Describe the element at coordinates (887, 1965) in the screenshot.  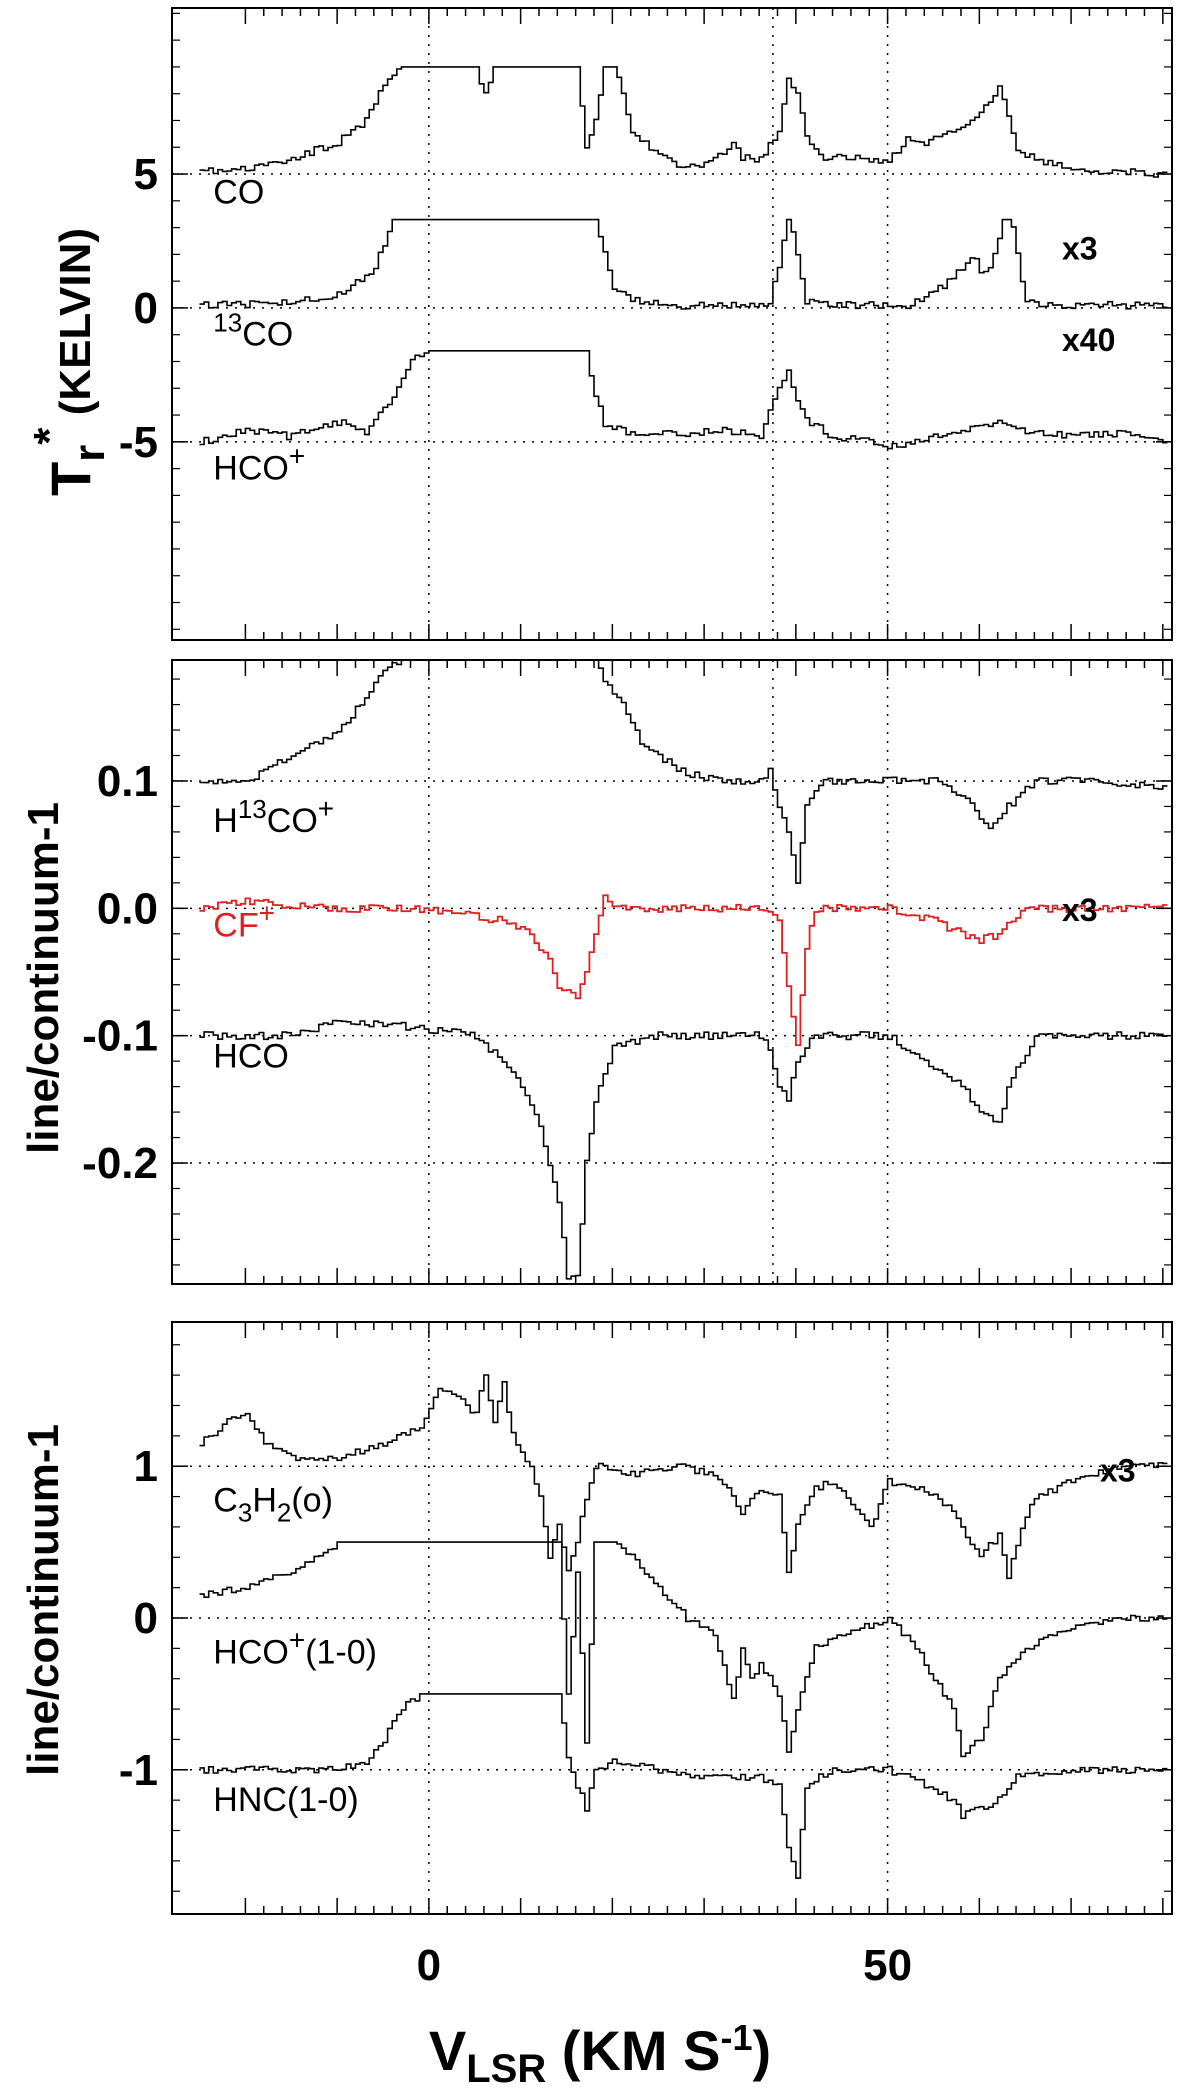
I see `x-tick-label: 50` at that location.